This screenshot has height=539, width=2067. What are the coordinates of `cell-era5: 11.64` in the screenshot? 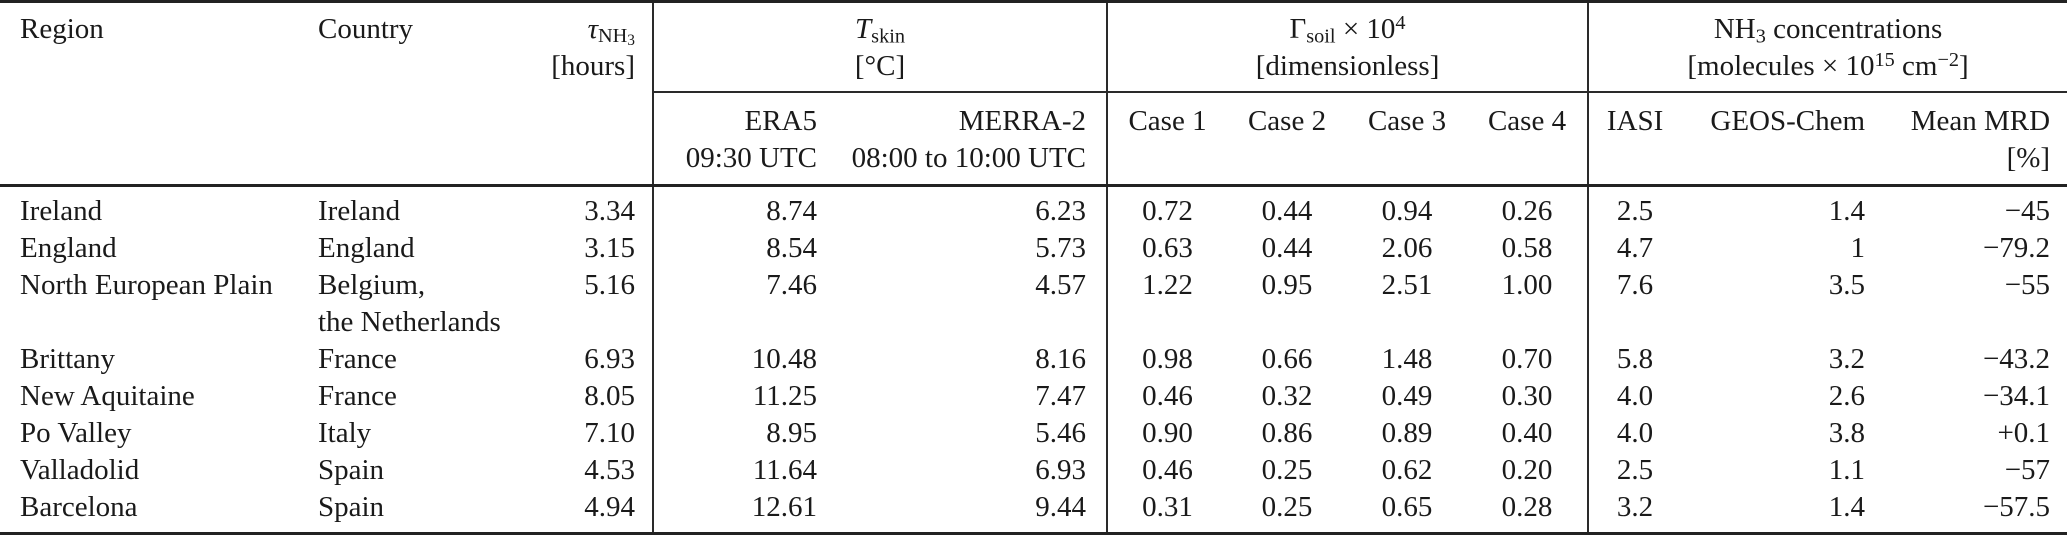 It's located at (784, 470).